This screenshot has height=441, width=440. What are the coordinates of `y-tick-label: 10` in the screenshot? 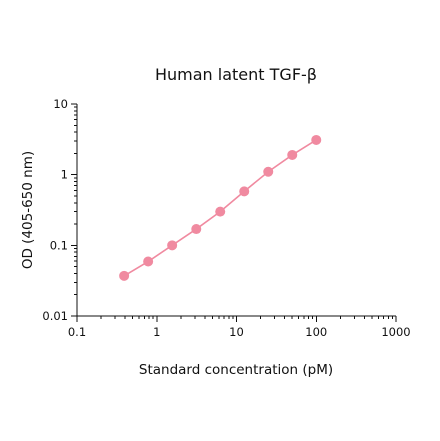 It's located at (60, 104).